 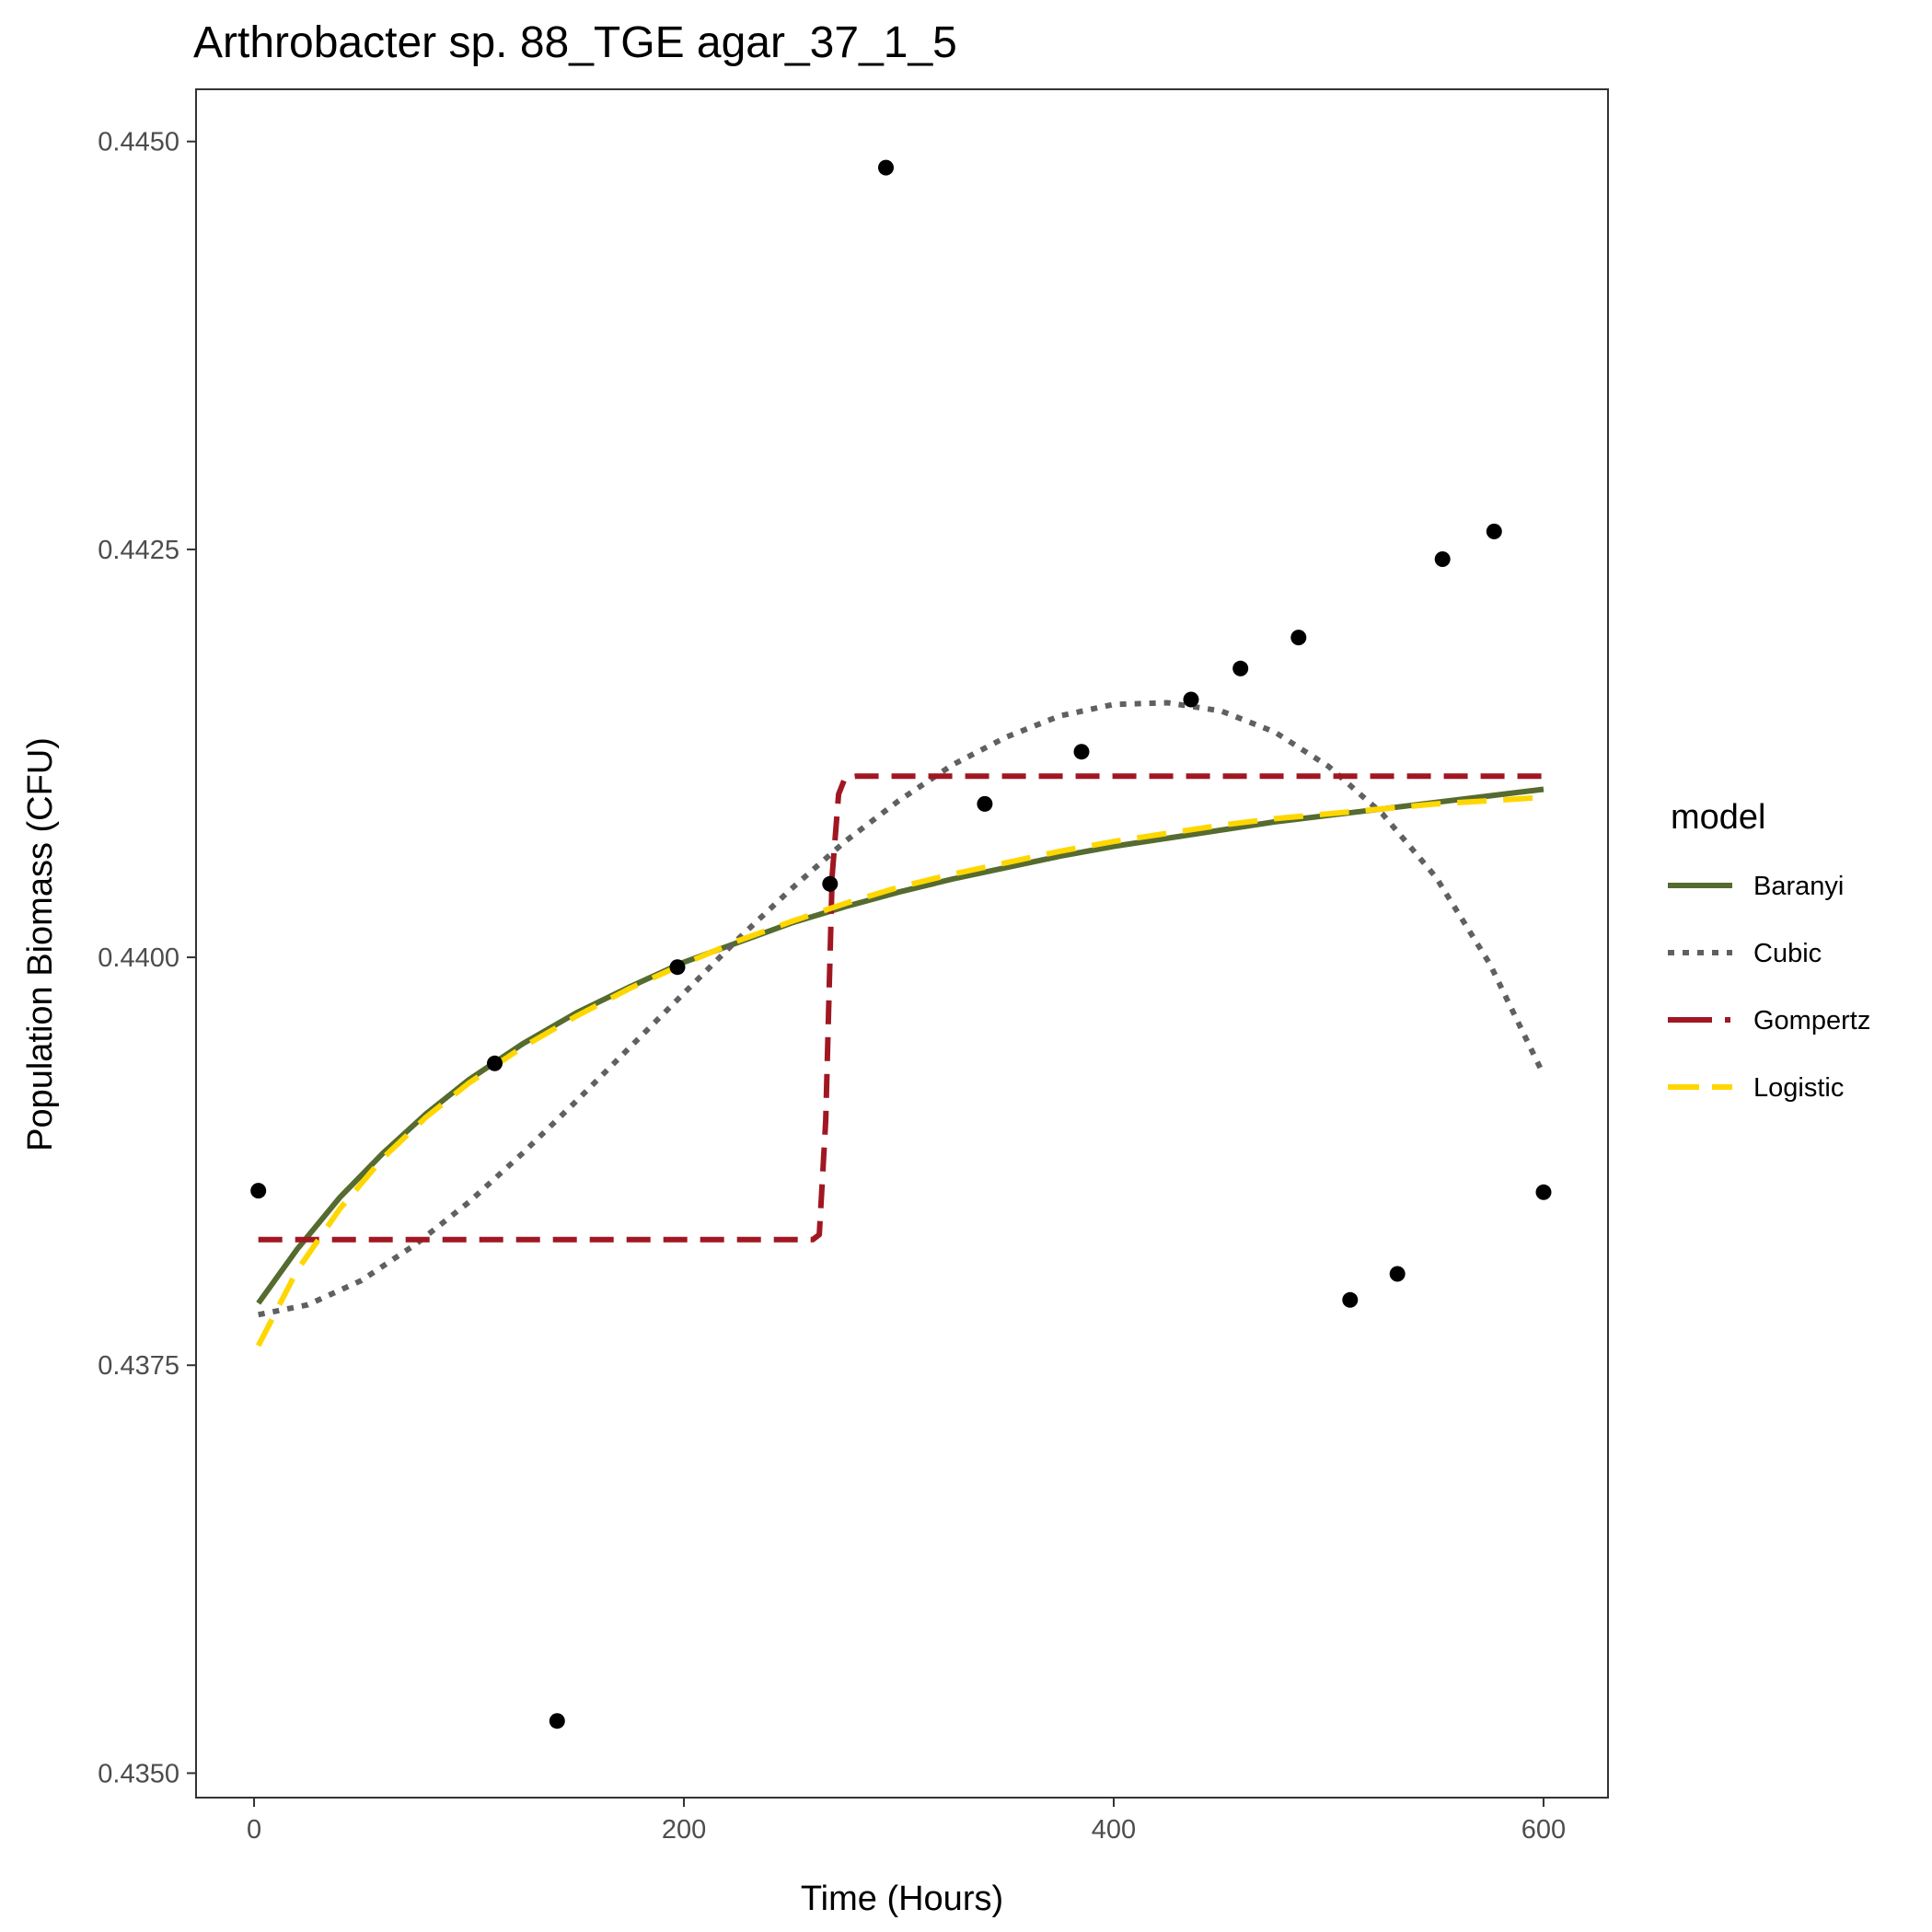 I want to click on legend-label-baranyi: Baranyi, so click(x=1799, y=887).